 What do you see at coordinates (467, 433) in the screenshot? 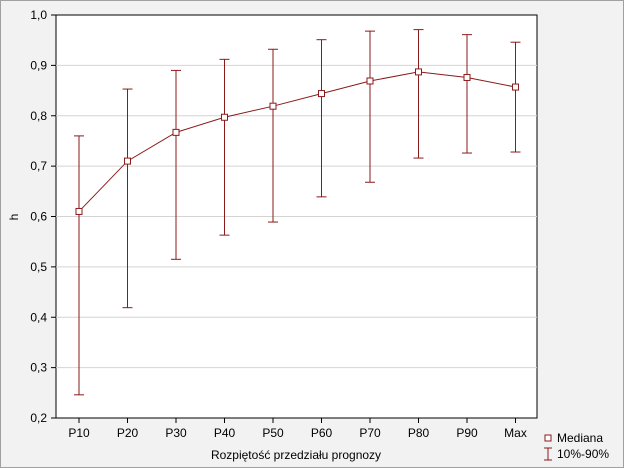
I see `x-tick-label: P90` at bounding box center [467, 433].